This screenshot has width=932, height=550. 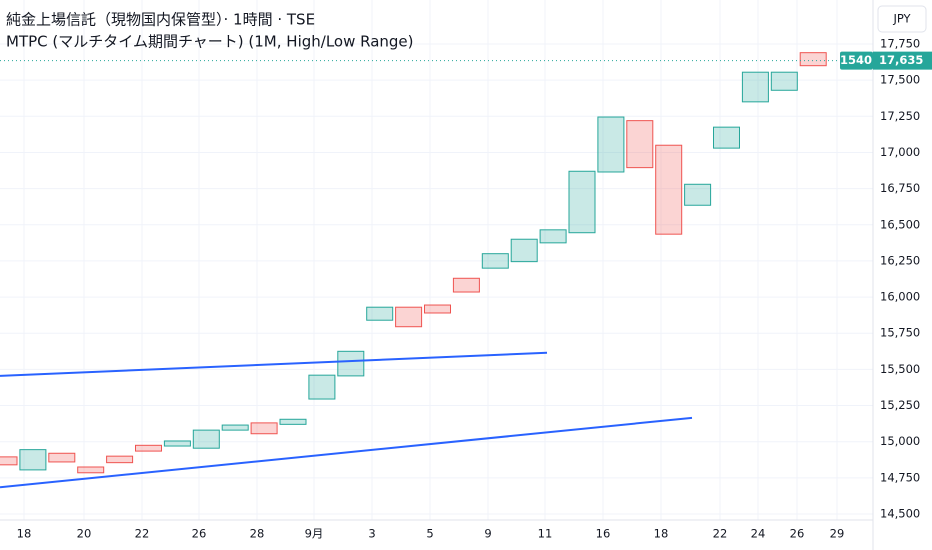 What do you see at coordinates (371, 534) in the screenshot?
I see `x-tick-label: 3` at bounding box center [371, 534].